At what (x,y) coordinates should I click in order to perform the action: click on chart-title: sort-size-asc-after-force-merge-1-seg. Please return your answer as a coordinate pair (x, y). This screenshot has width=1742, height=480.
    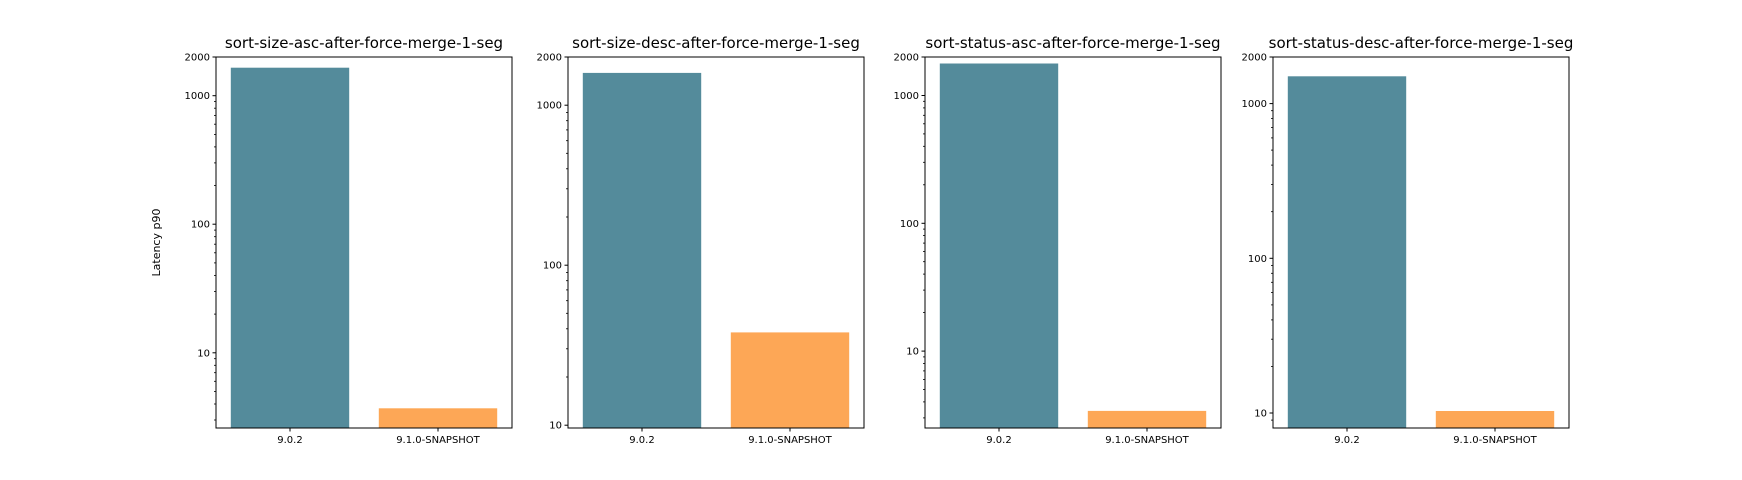
    Looking at the image, I should click on (364, 43).